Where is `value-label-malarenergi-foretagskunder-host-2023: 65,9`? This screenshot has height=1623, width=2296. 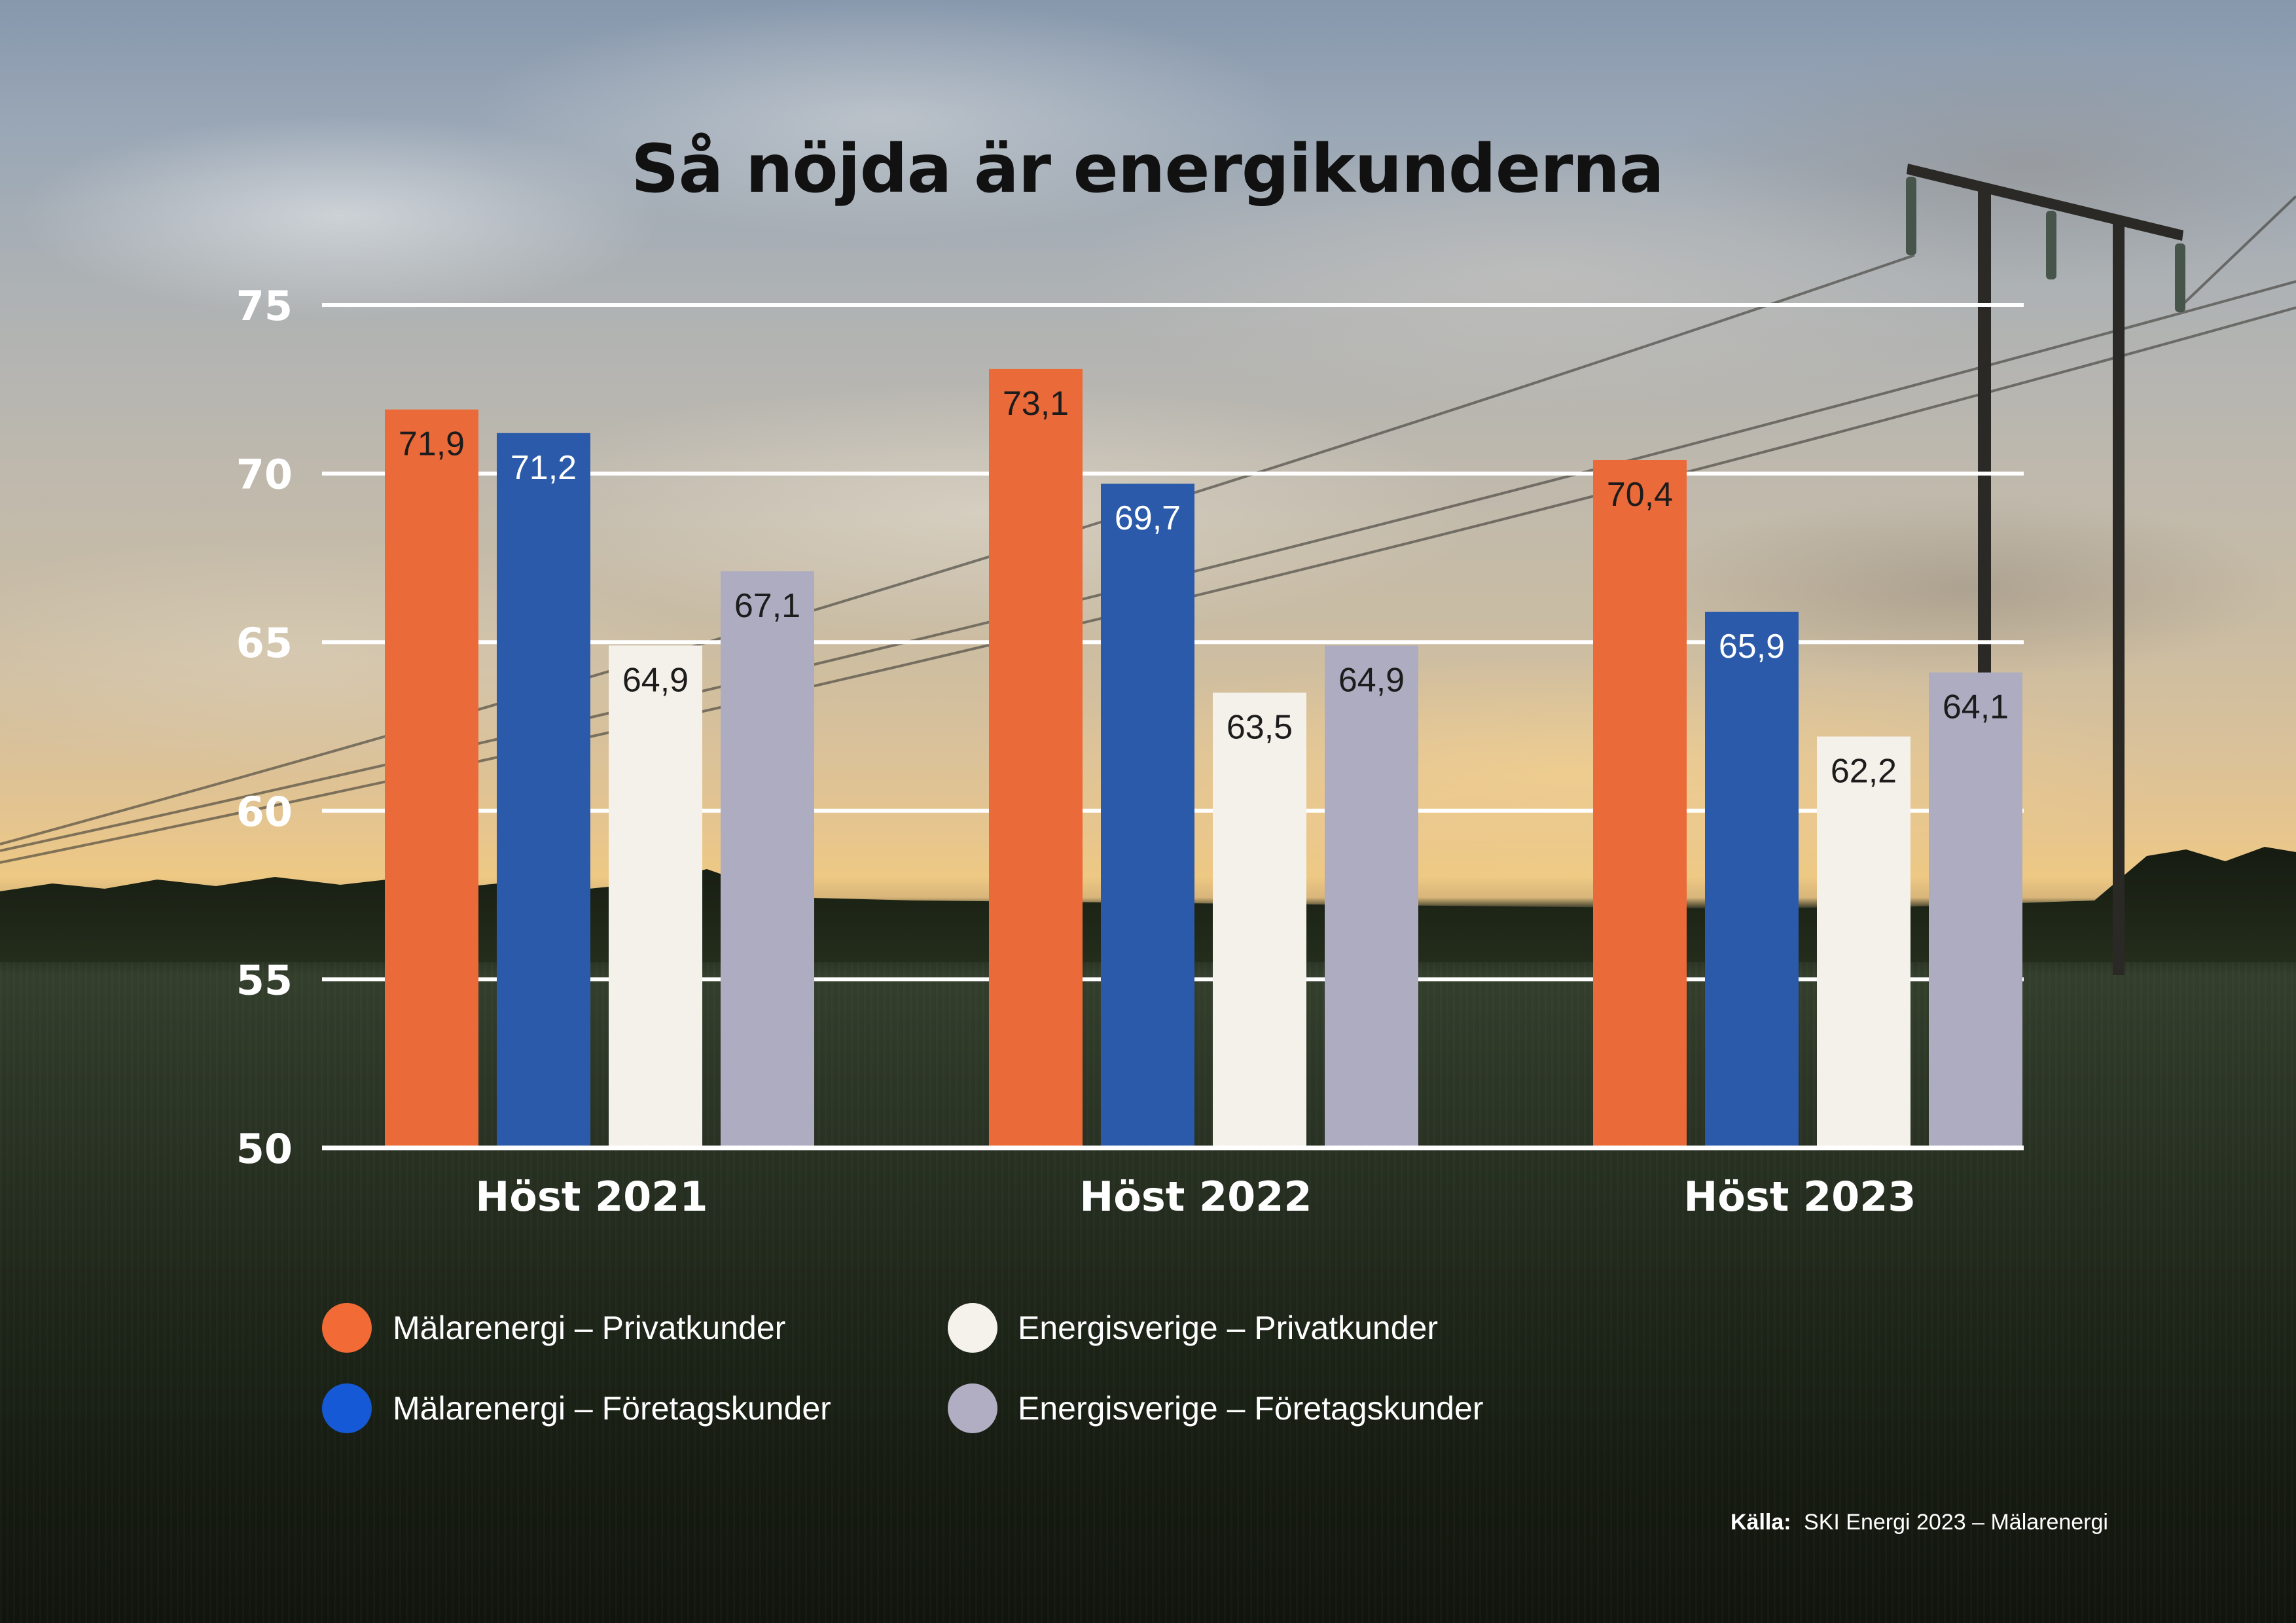
value-label-malarenergi-foretagskunder-host-2023: 65,9 is located at coordinates (1752, 647).